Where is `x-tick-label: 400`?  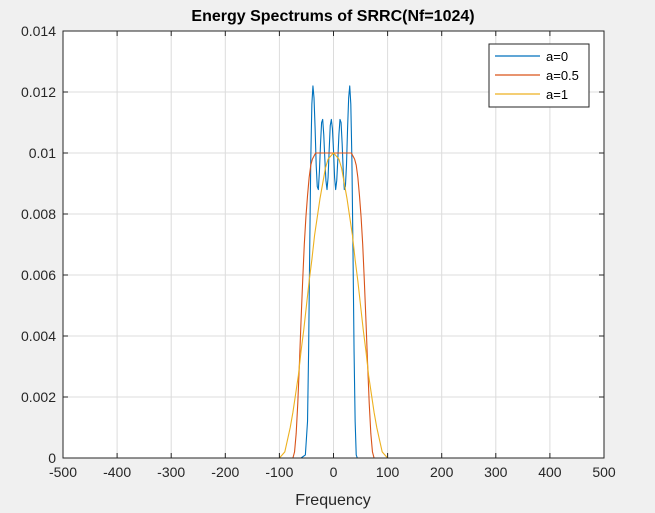
x-tick-label: 400 is located at coordinates (550, 472).